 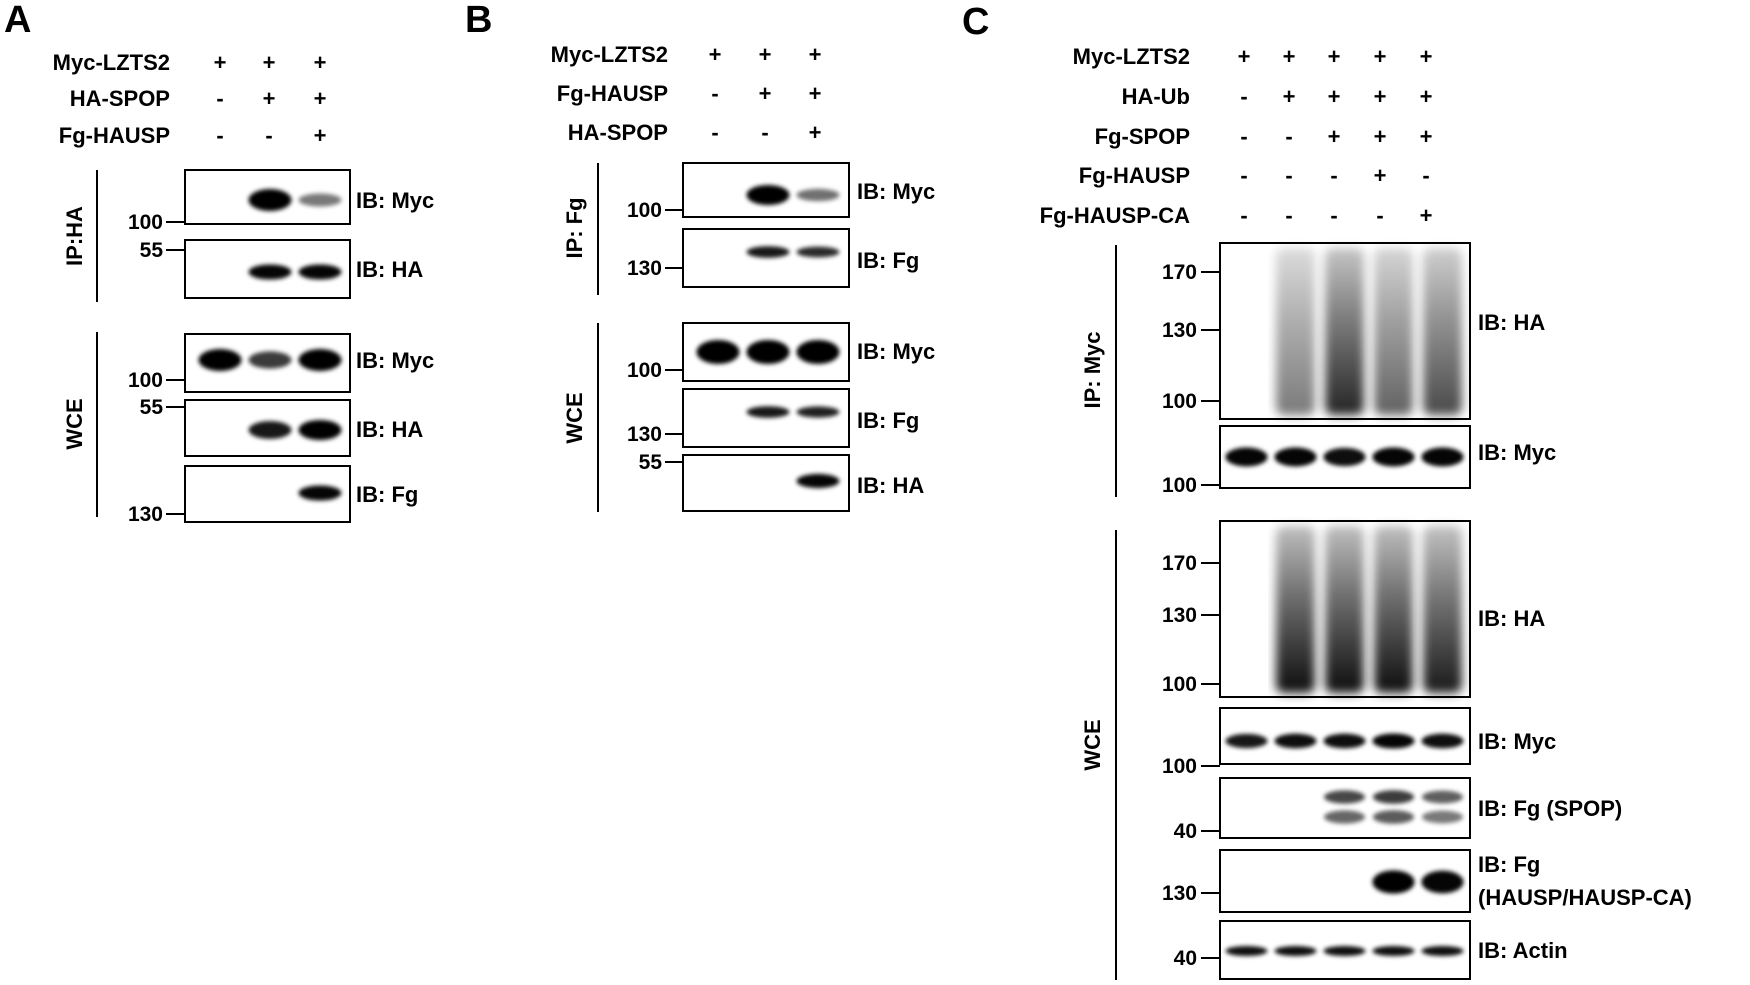 What do you see at coordinates (1185, 831) in the screenshot?
I see `marker-label: 40` at bounding box center [1185, 831].